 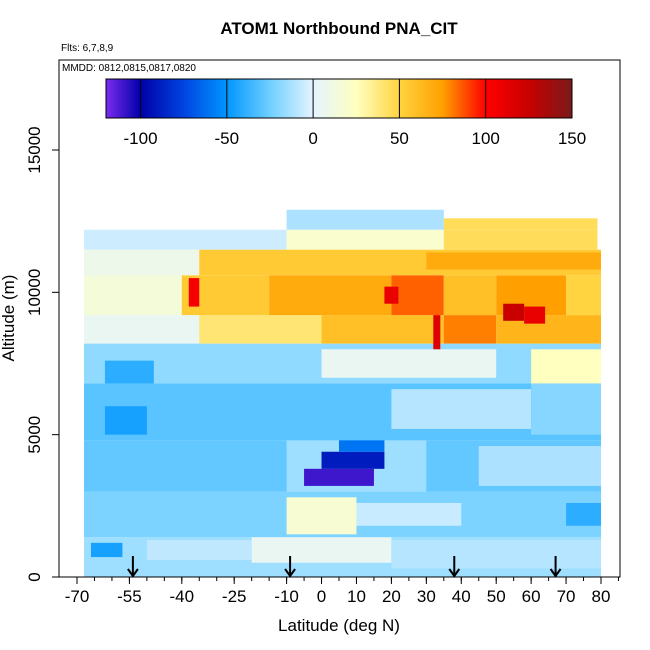 What do you see at coordinates (141, 138) in the screenshot?
I see `colorbar-tick-label: -100` at bounding box center [141, 138].